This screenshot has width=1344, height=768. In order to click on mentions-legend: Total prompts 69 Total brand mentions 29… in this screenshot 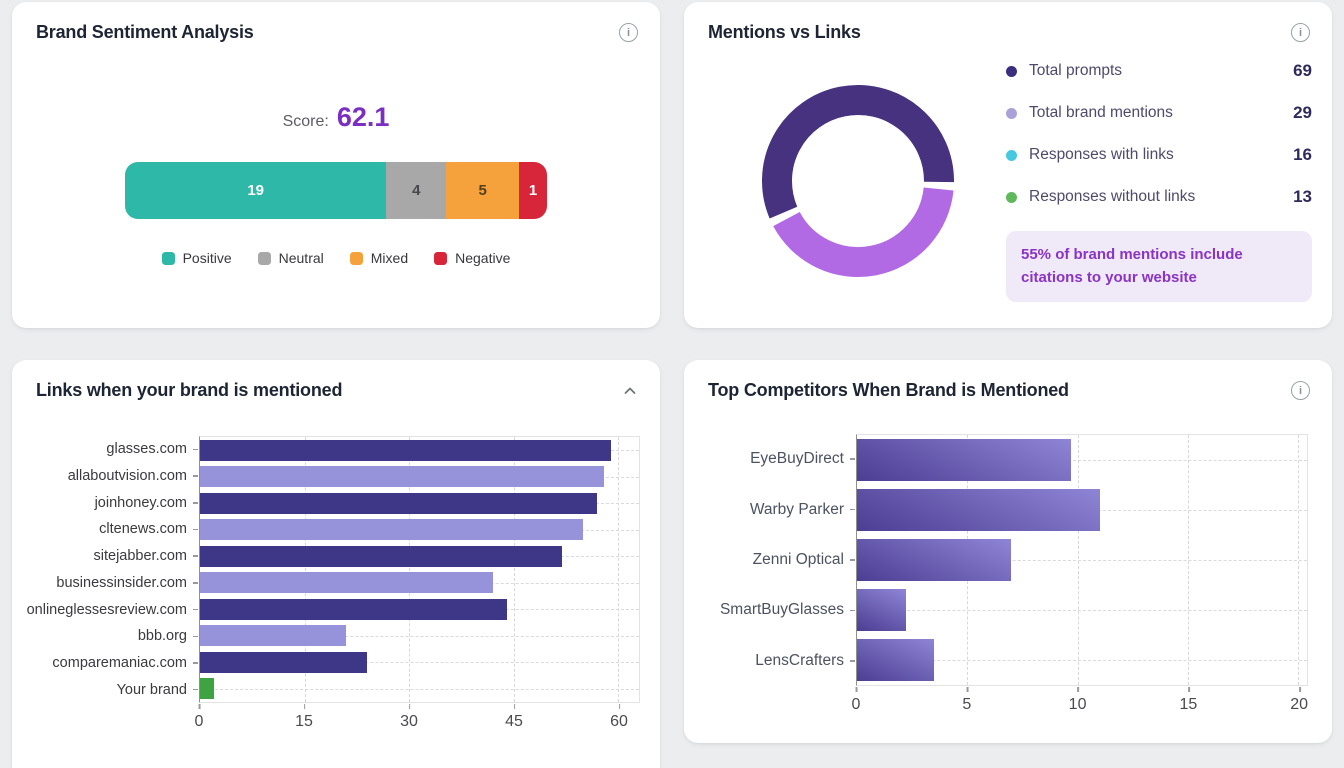, I will do `click(1159, 140)`.